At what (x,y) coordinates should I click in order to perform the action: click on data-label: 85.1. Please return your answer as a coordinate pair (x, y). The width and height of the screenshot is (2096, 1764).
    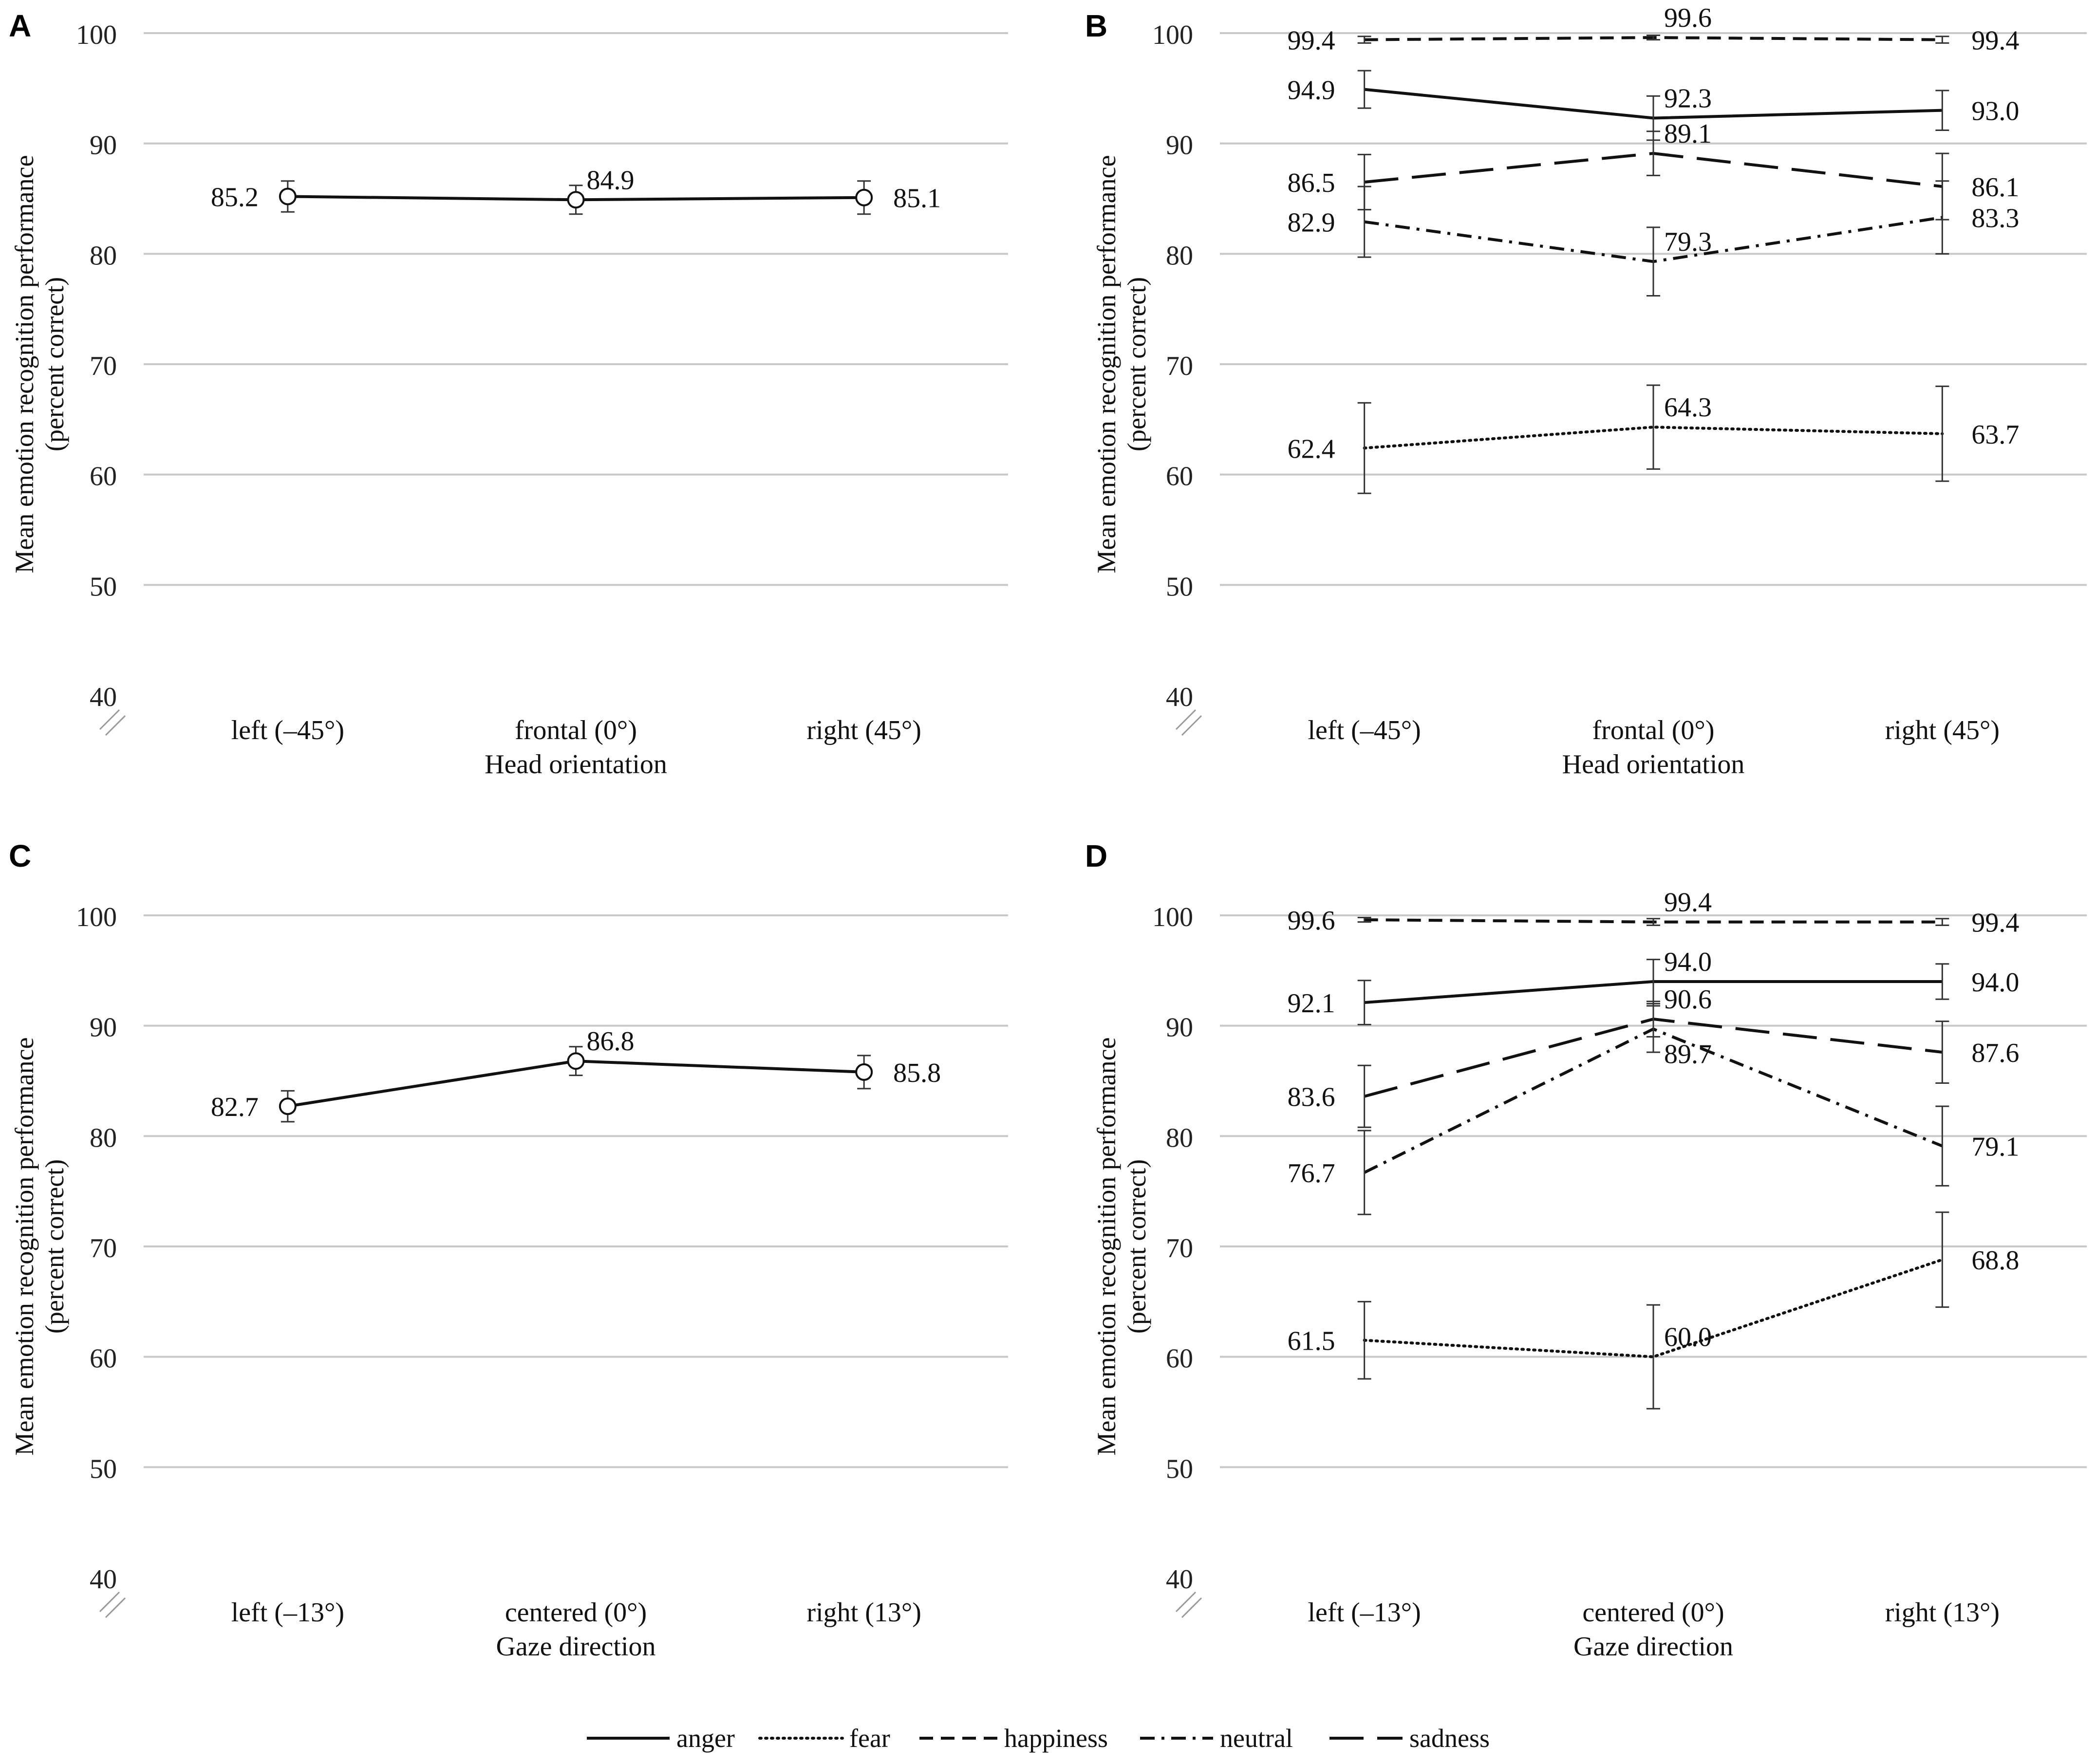
    Looking at the image, I should click on (917, 199).